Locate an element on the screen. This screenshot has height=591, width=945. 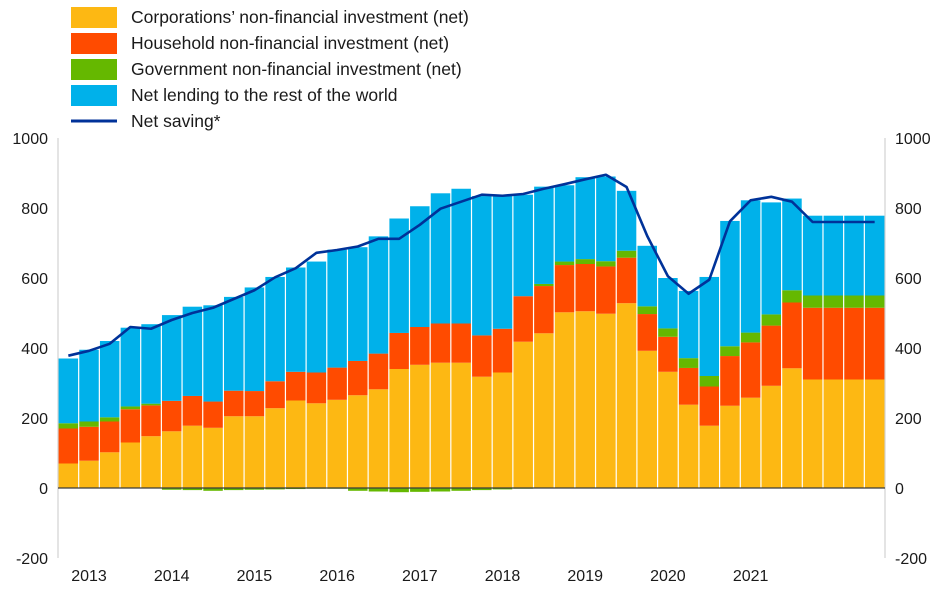
y-tick-label-left: 800 is located at coordinates (34, 209).